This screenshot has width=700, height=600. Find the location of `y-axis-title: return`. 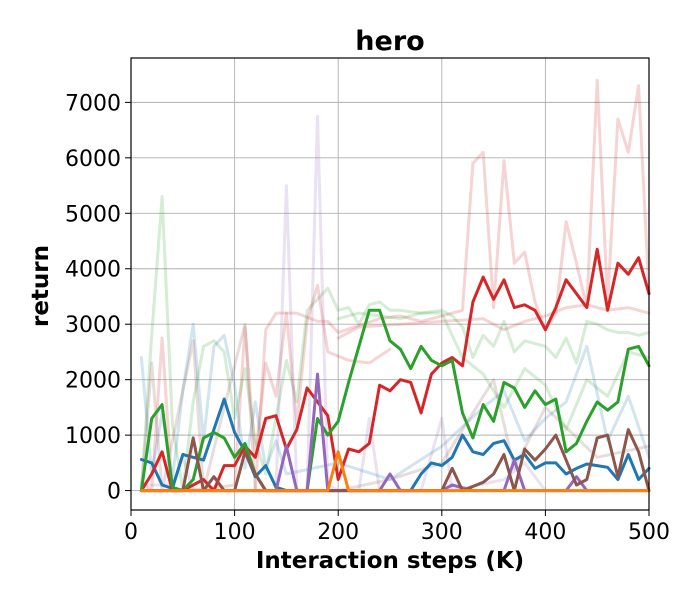

y-axis-title: return is located at coordinates (41, 286).